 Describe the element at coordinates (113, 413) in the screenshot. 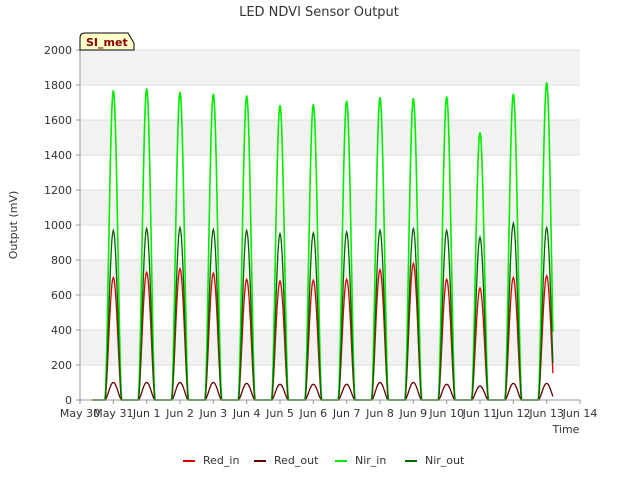

I see `x-tick-label: May 31` at that location.